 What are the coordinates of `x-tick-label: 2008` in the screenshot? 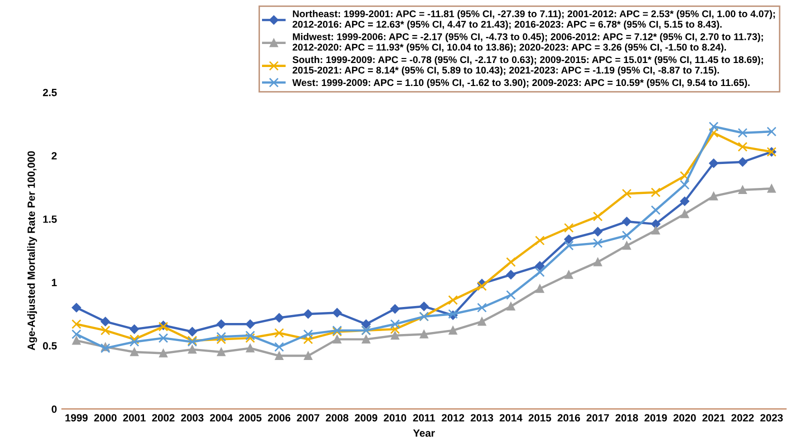 It's located at (337, 418).